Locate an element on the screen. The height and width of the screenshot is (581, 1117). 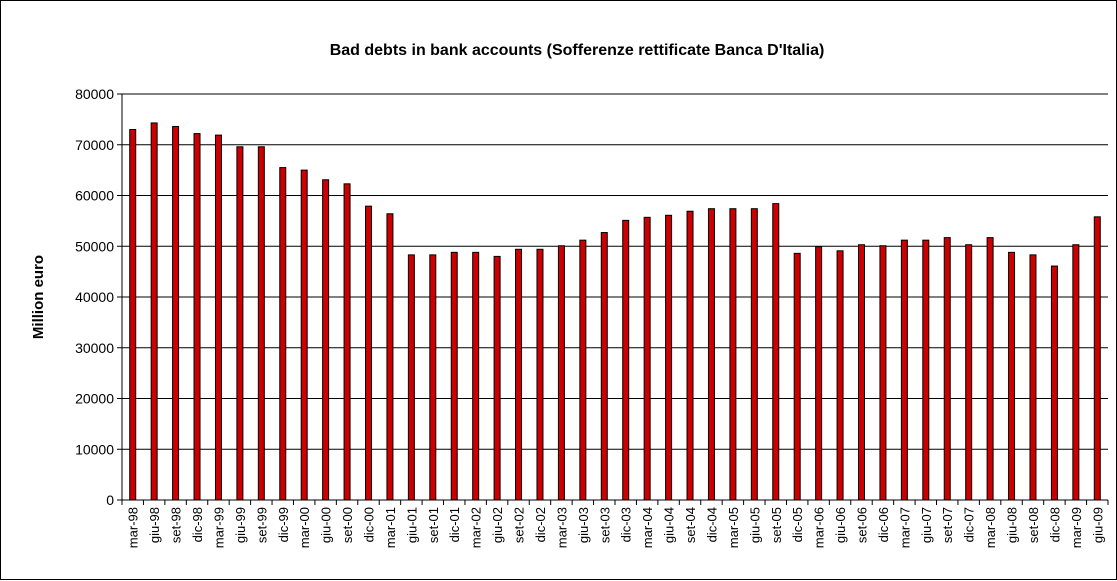
x-tick-label: set-98 is located at coordinates (176, 525).